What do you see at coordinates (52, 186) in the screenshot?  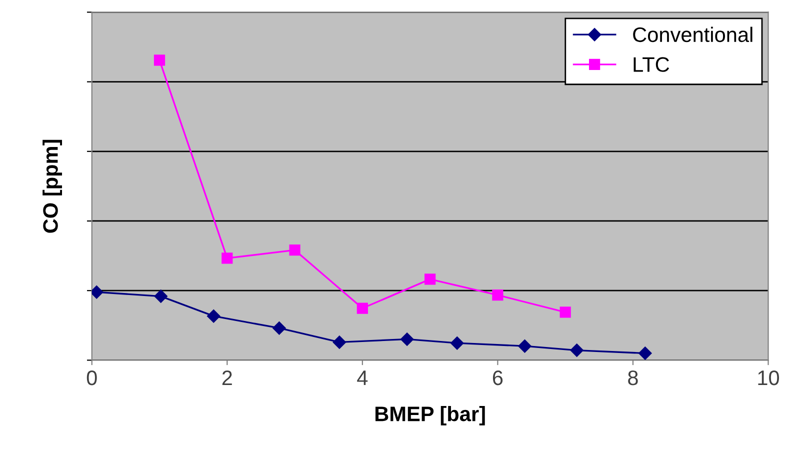 I see `y-axis-title: CO [ppm]` at bounding box center [52, 186].